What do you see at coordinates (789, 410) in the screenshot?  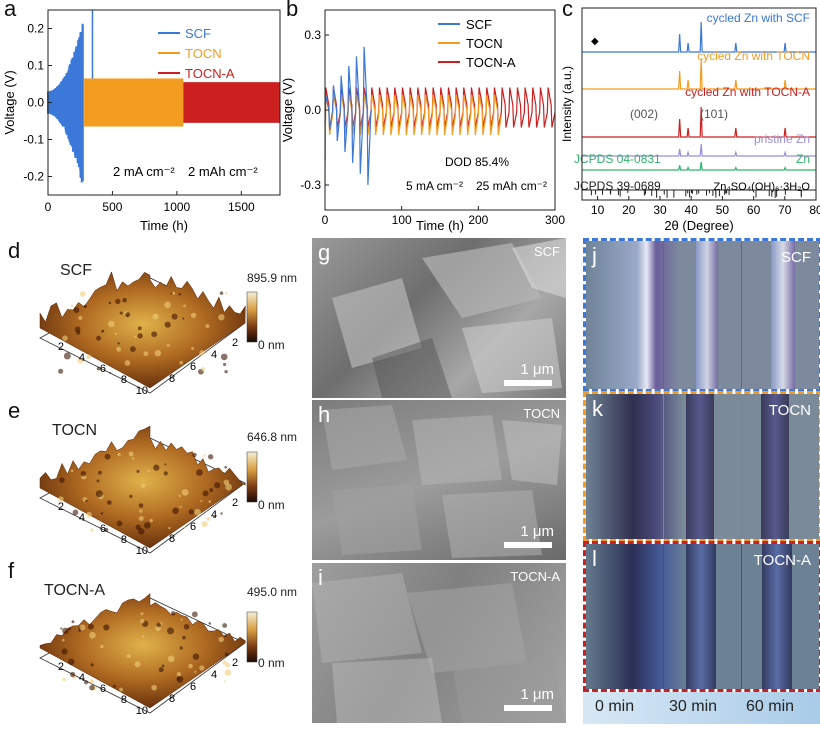 I see `optical-label-tocn: TOCN` at bounding box center [789, 410].